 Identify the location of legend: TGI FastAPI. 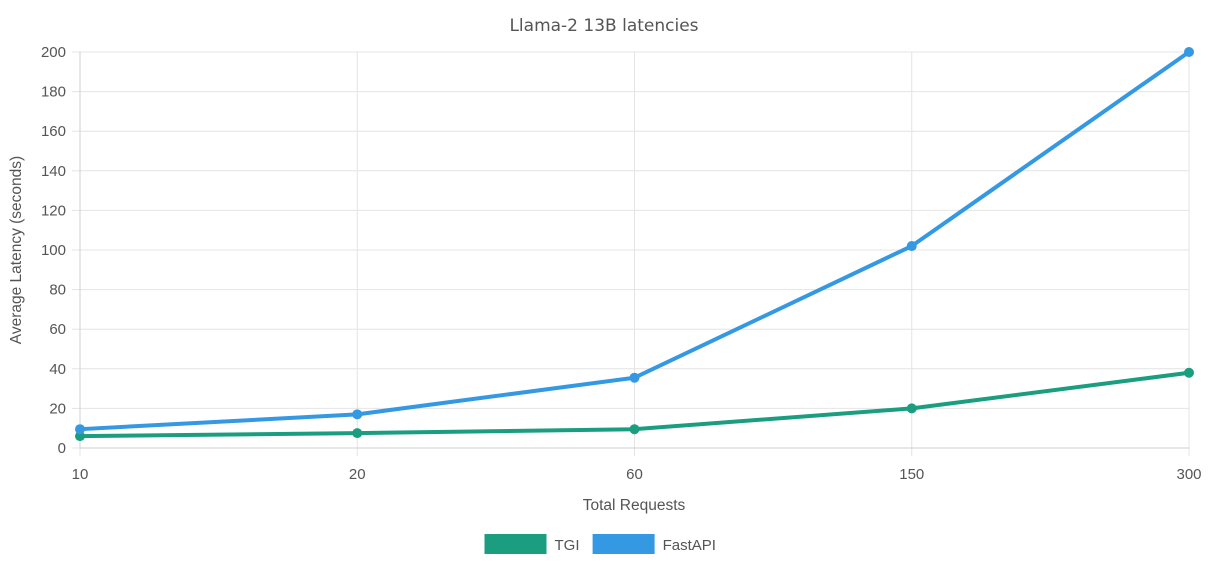
(600, 544).